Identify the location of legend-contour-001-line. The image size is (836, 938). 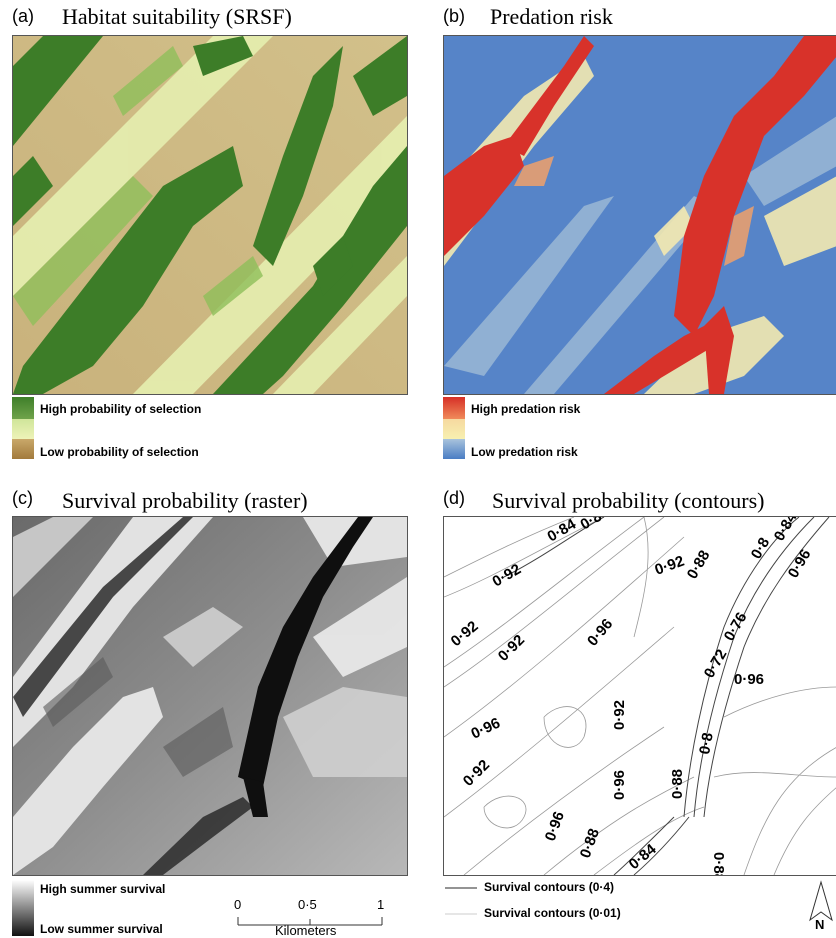
(461, 914).